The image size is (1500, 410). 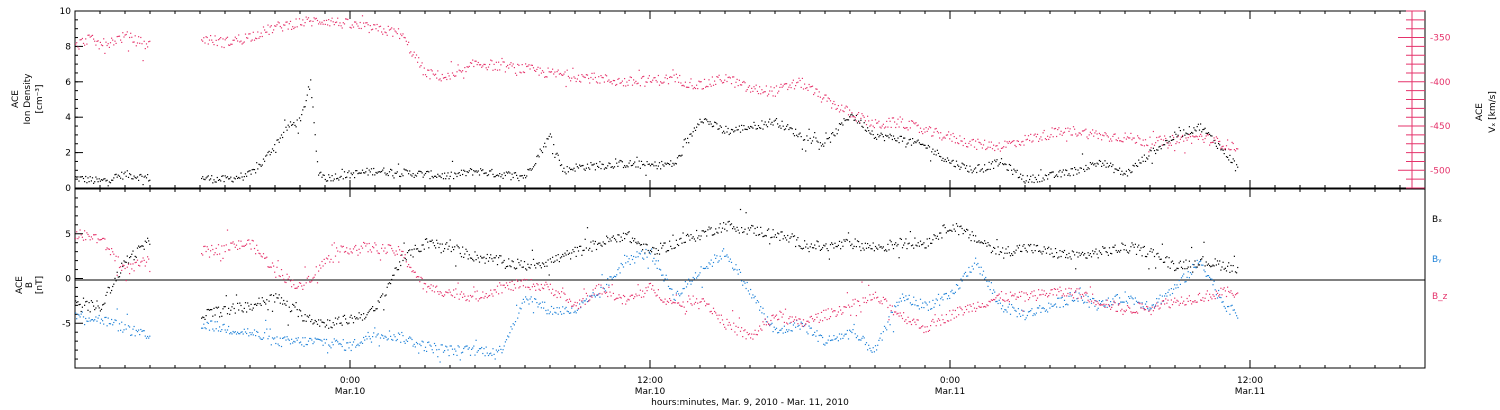 What do you see at coordinates (1440, 171) in the screenshot?
I see `top-right-tick-label: -500` at bounding box center [1440, 171].